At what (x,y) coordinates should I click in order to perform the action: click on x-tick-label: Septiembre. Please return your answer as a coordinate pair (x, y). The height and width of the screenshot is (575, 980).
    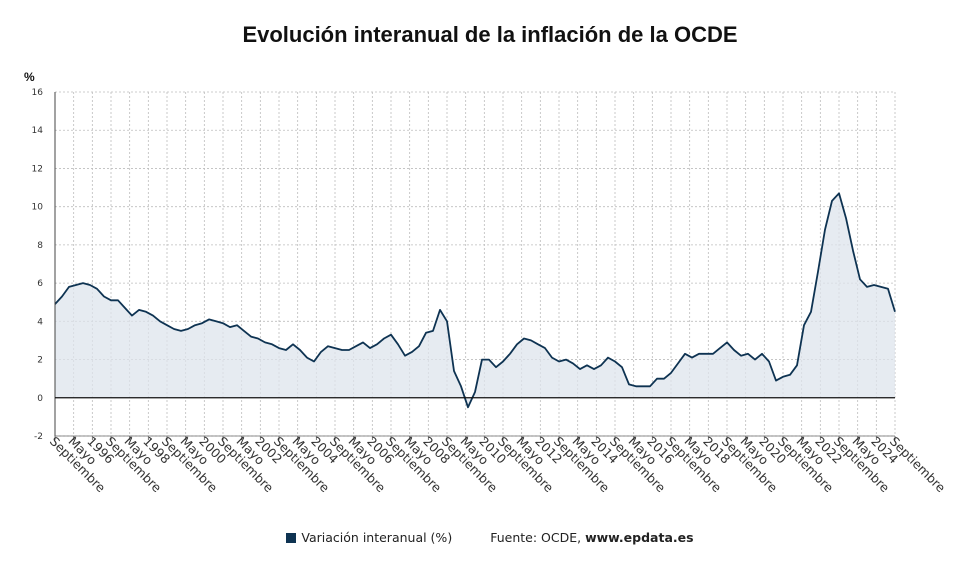
    Looking at the image, I should click on (918, 465).